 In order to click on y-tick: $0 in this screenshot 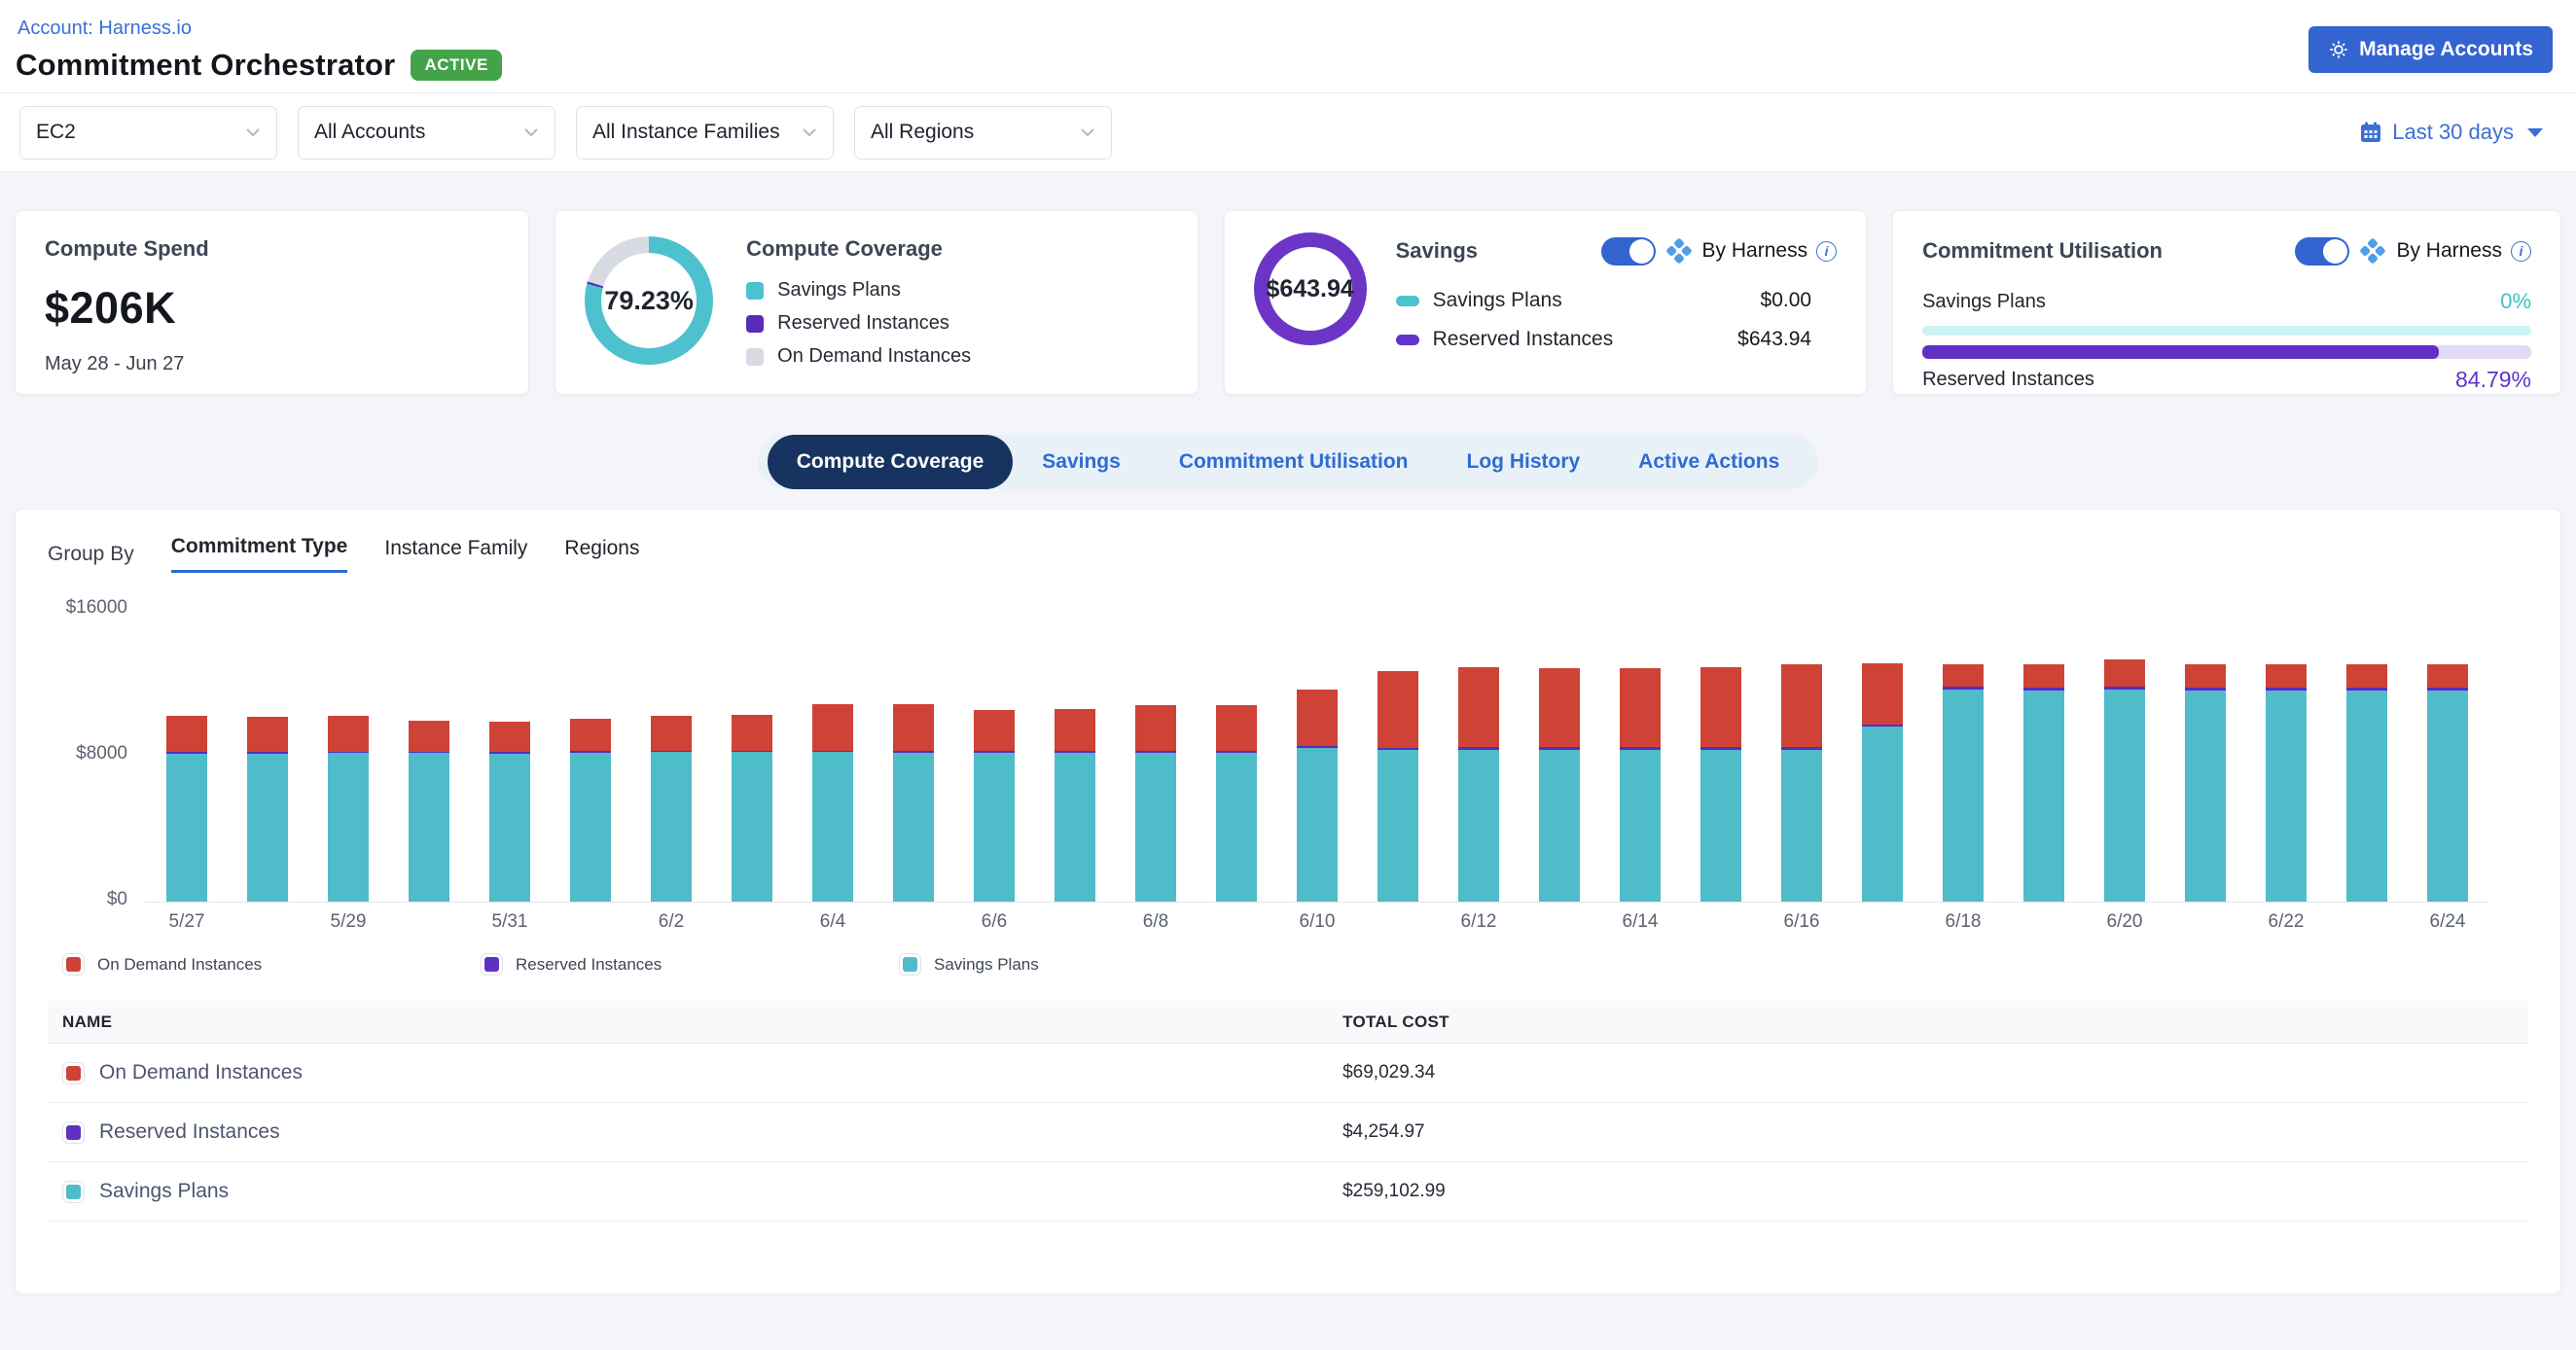, I will do `click(116, 899)`.